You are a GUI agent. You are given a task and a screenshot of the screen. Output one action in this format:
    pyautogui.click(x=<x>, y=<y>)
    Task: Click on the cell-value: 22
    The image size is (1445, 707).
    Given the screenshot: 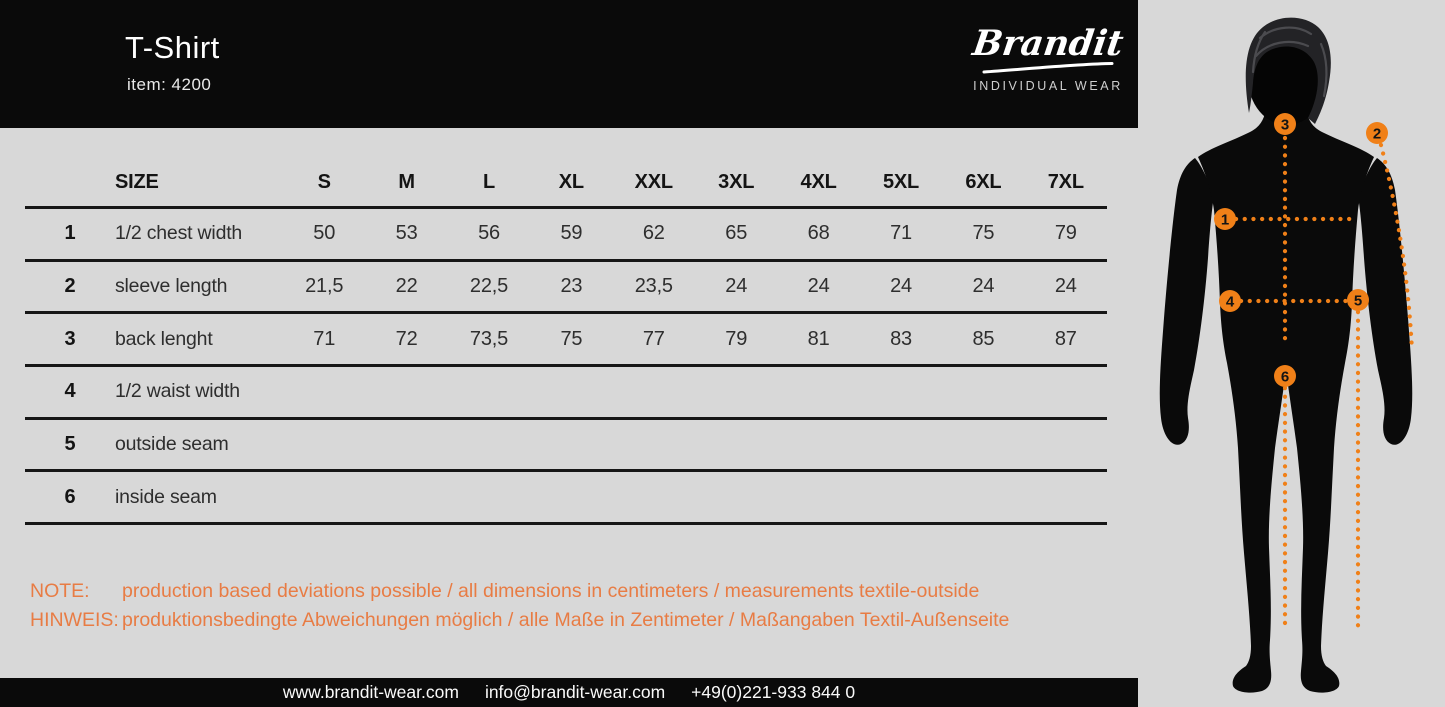 What is the action you would take?
    pyautogui.click(x=406, y=286)
    